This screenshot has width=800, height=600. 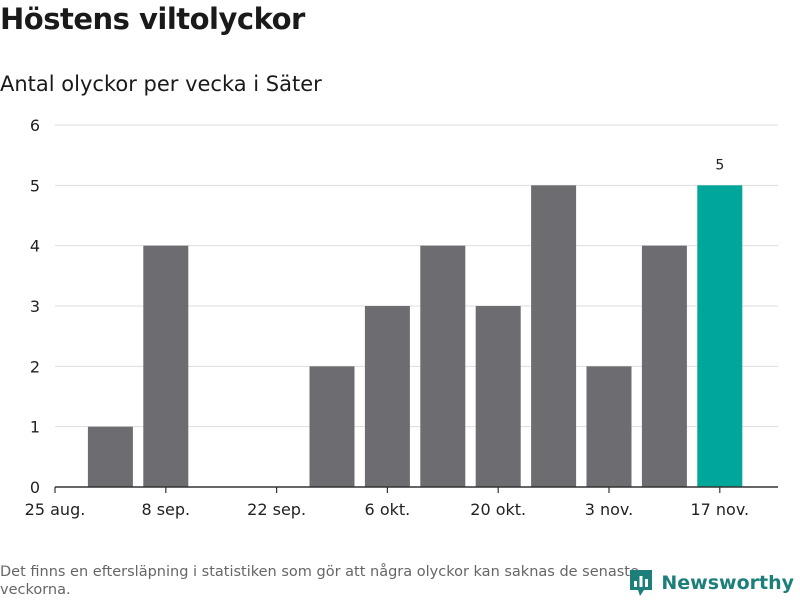 What do you see at coordinates (609, 509) in the screenshot?
I see `x-tick-label: 3 nov.` at bounding box center [609, 509].